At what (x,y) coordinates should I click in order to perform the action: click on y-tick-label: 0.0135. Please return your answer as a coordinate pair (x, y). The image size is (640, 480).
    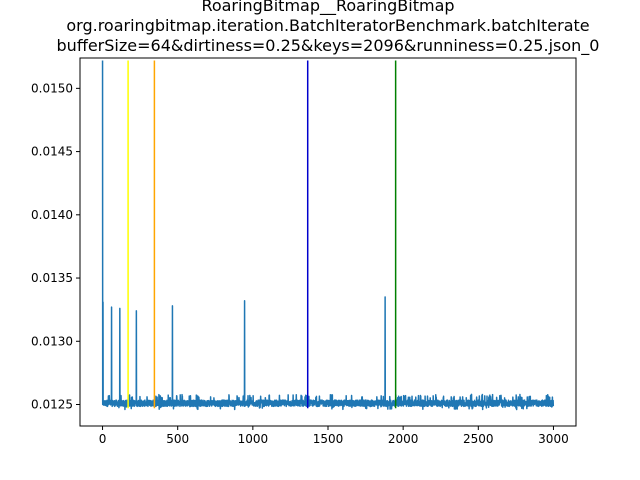
    Looking at the image, I should click on (52, 278).